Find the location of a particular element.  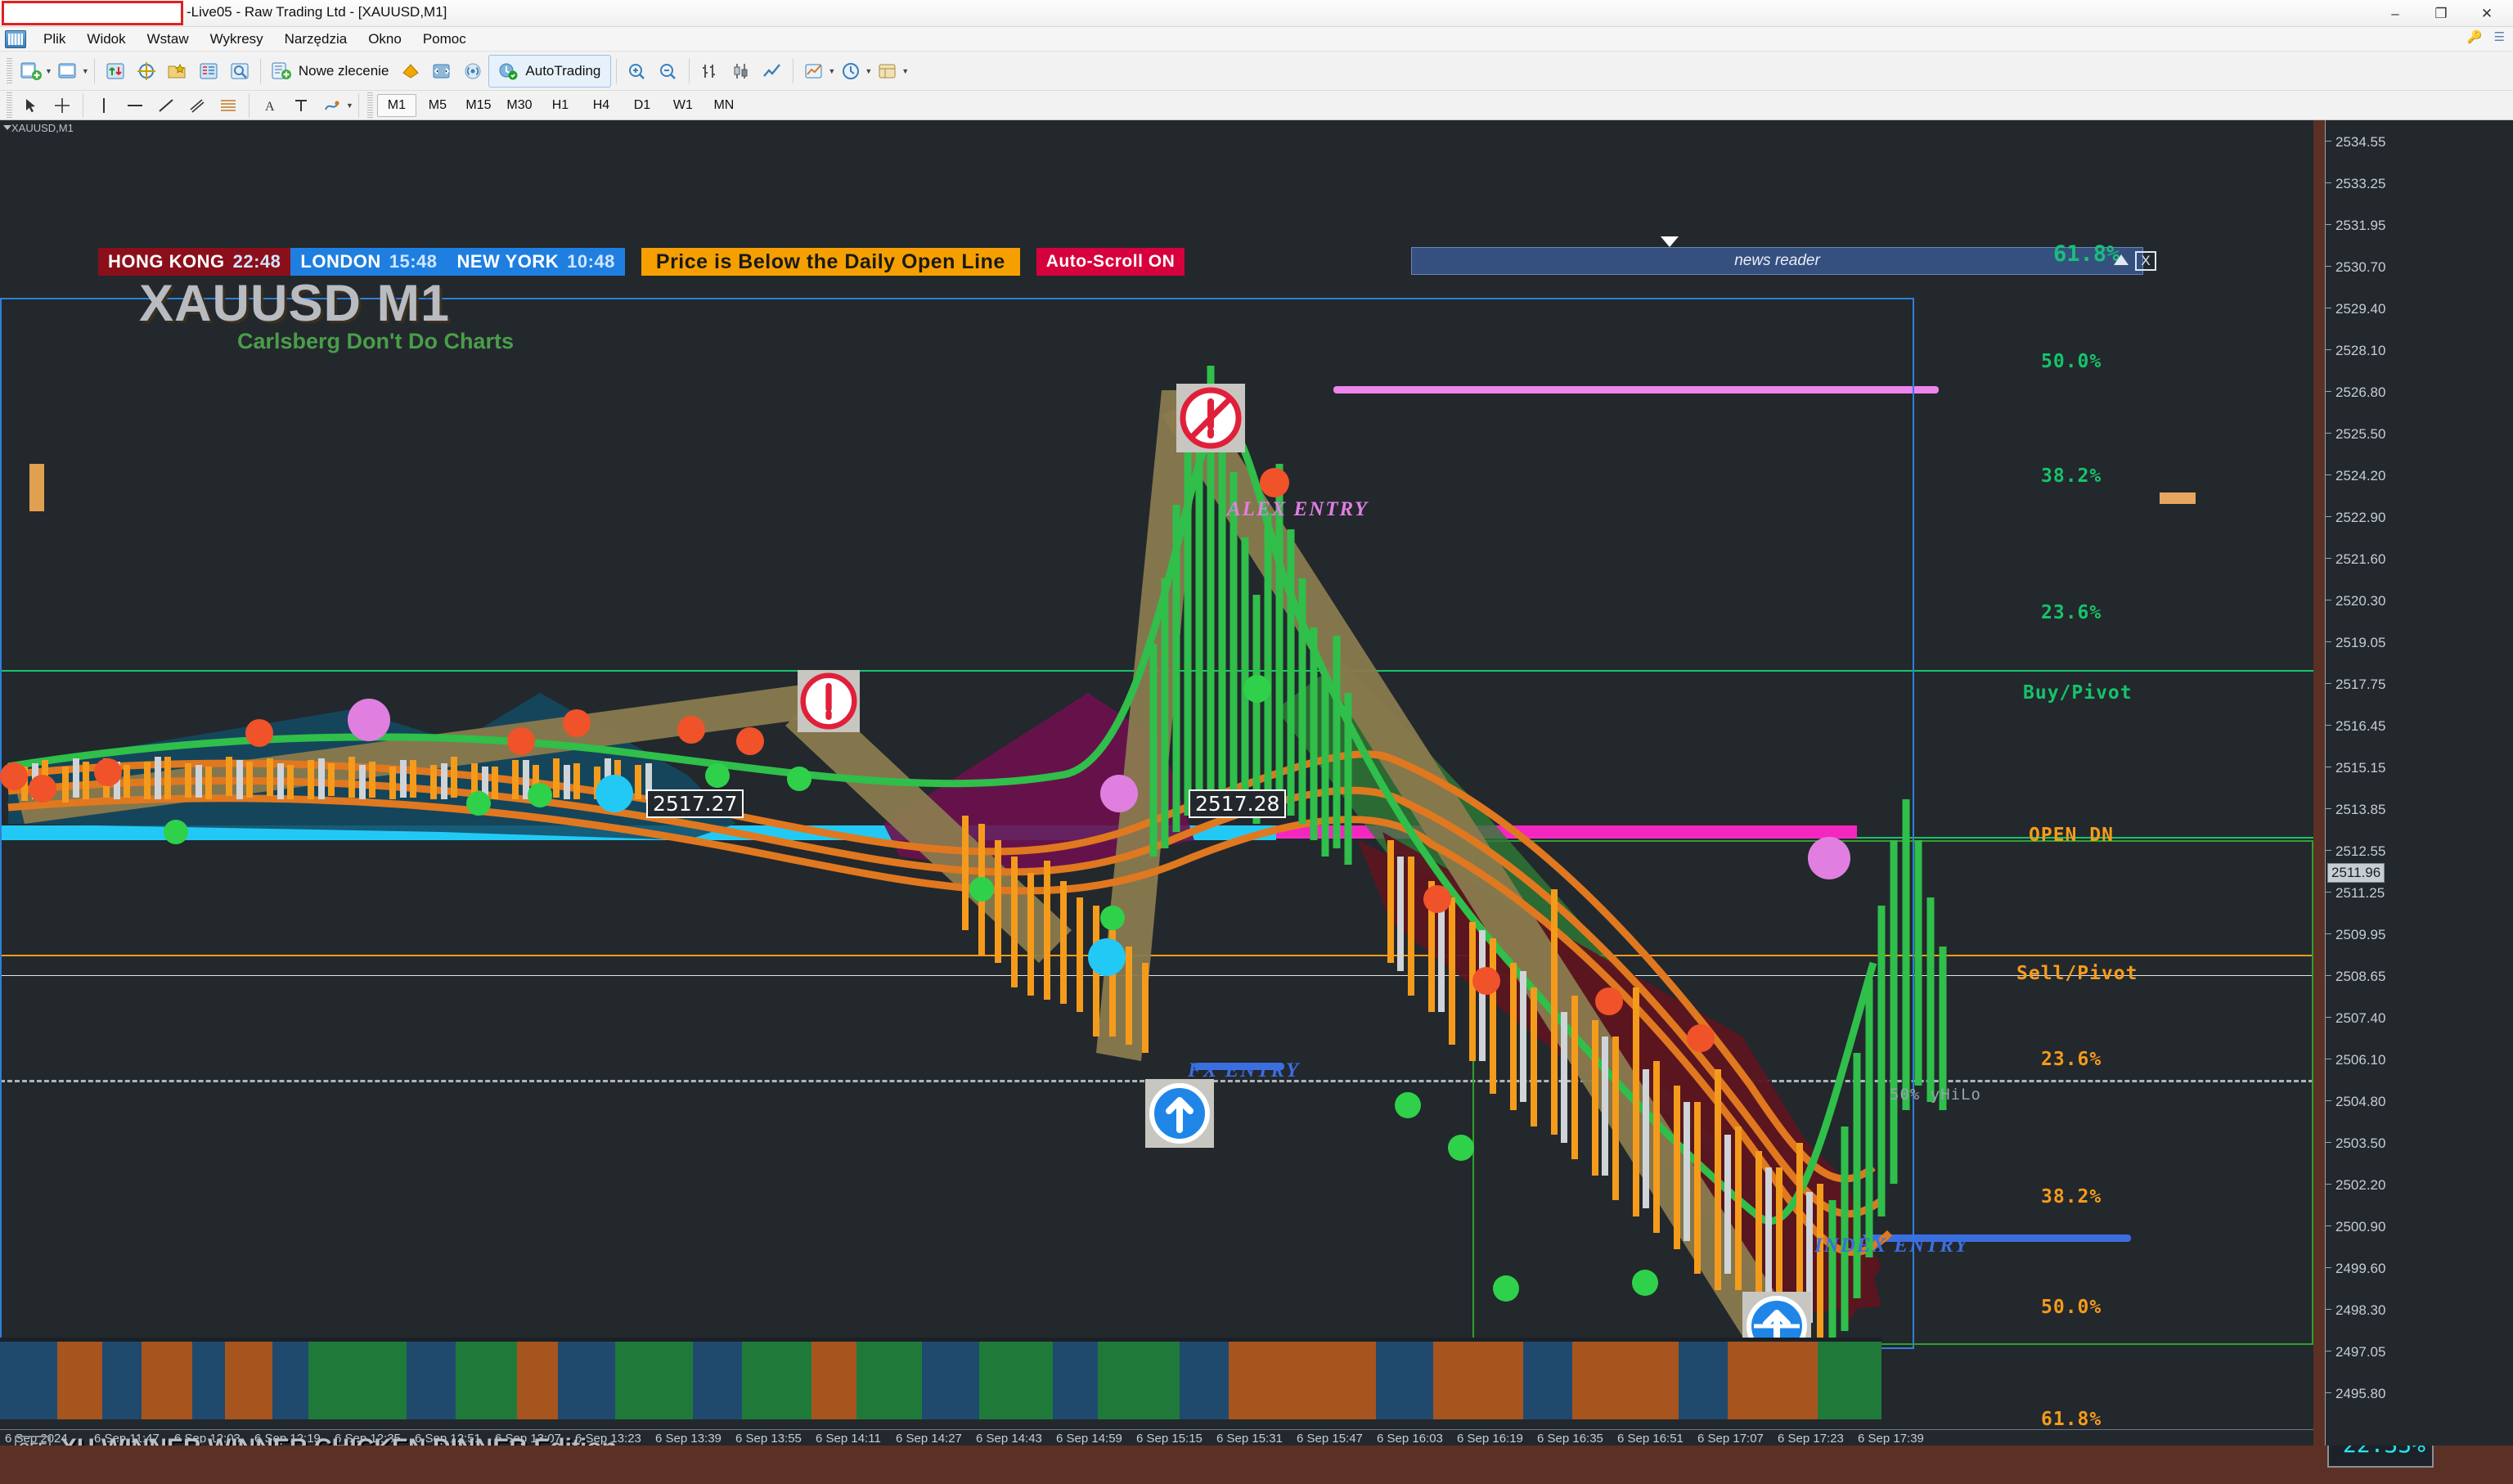

menu-item-wykresy: Wykresy is located at coordinates (236, 38).